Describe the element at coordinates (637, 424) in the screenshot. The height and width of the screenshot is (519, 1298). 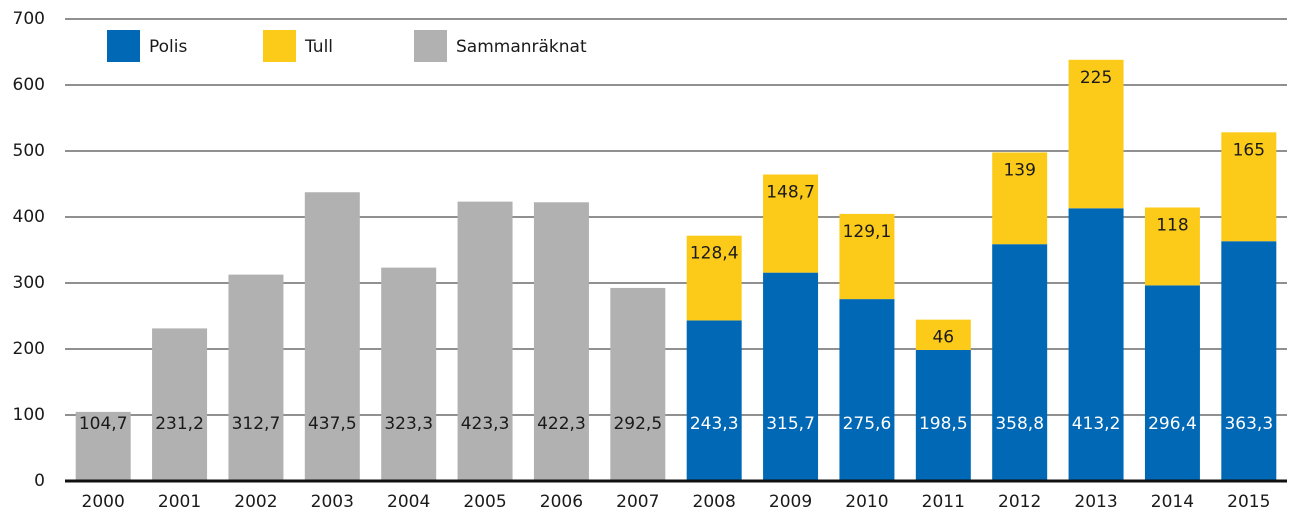
I see `data-label: 292,5` at that location.